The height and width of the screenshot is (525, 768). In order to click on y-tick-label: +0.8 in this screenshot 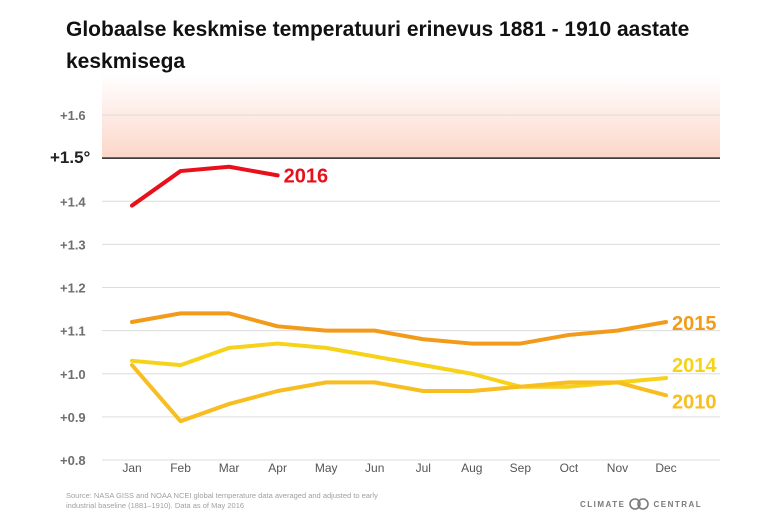, I will do `click(73, 460)`.